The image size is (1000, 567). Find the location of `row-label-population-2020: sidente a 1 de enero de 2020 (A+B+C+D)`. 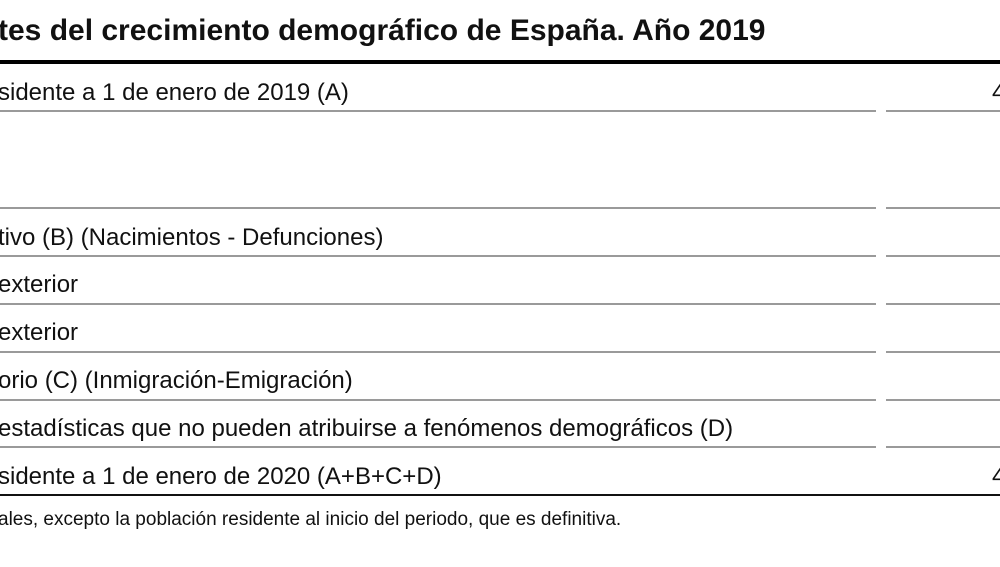

row-label-population-2020: sidente a 1 de enero de 2020 (A+B+C+D) is located at coordinates (221, 476).